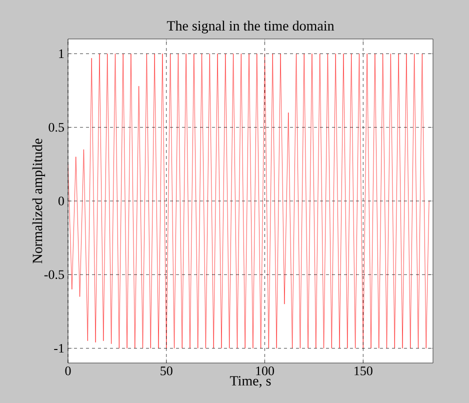 Image resolution: width=469 pixels, height=403 pixels. What do you see at coordinates (56, 127) in the screenshot?
I see `y-tick-label: 0.5` at bounding box center [56, 127].